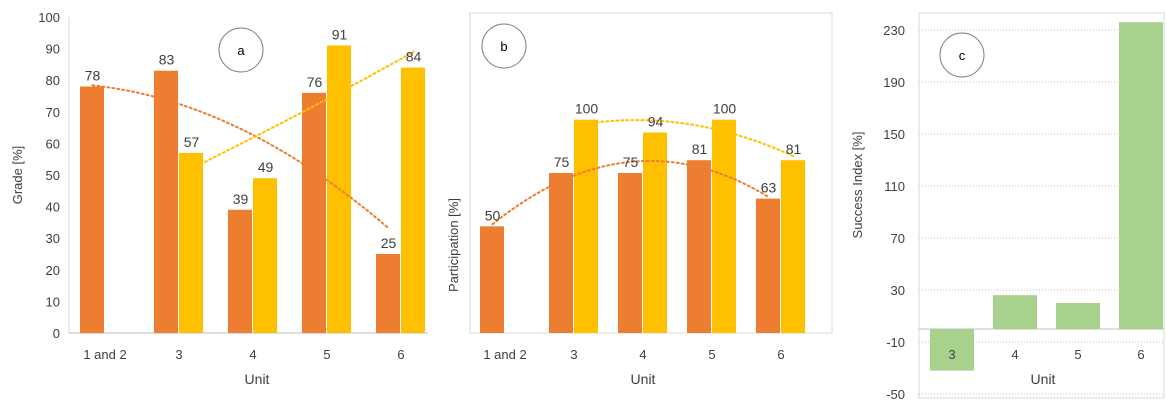 The width and height of the screenshot is (1167, 407). Describe the element at coordinates (643, 379) in the screenshot. I see `panel-b-x-axis-title: Unit` at that location.